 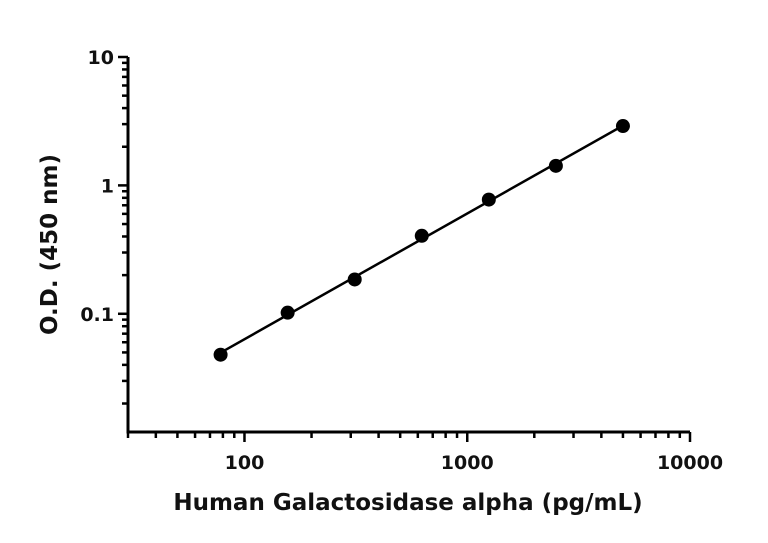 I want to click on x-axis-ticks: 100 1000 10000, so click(x=424, y=453).